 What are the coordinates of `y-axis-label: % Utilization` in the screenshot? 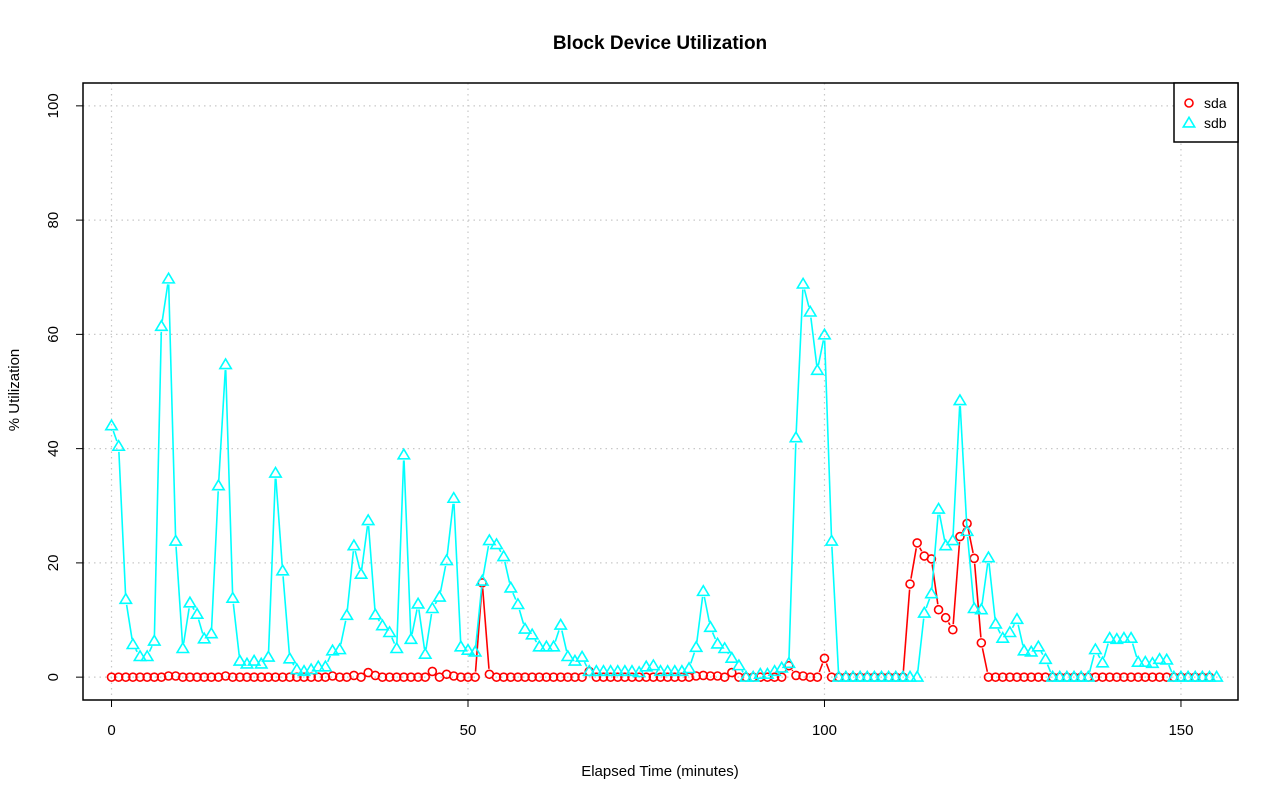 It's located at (14, 390).